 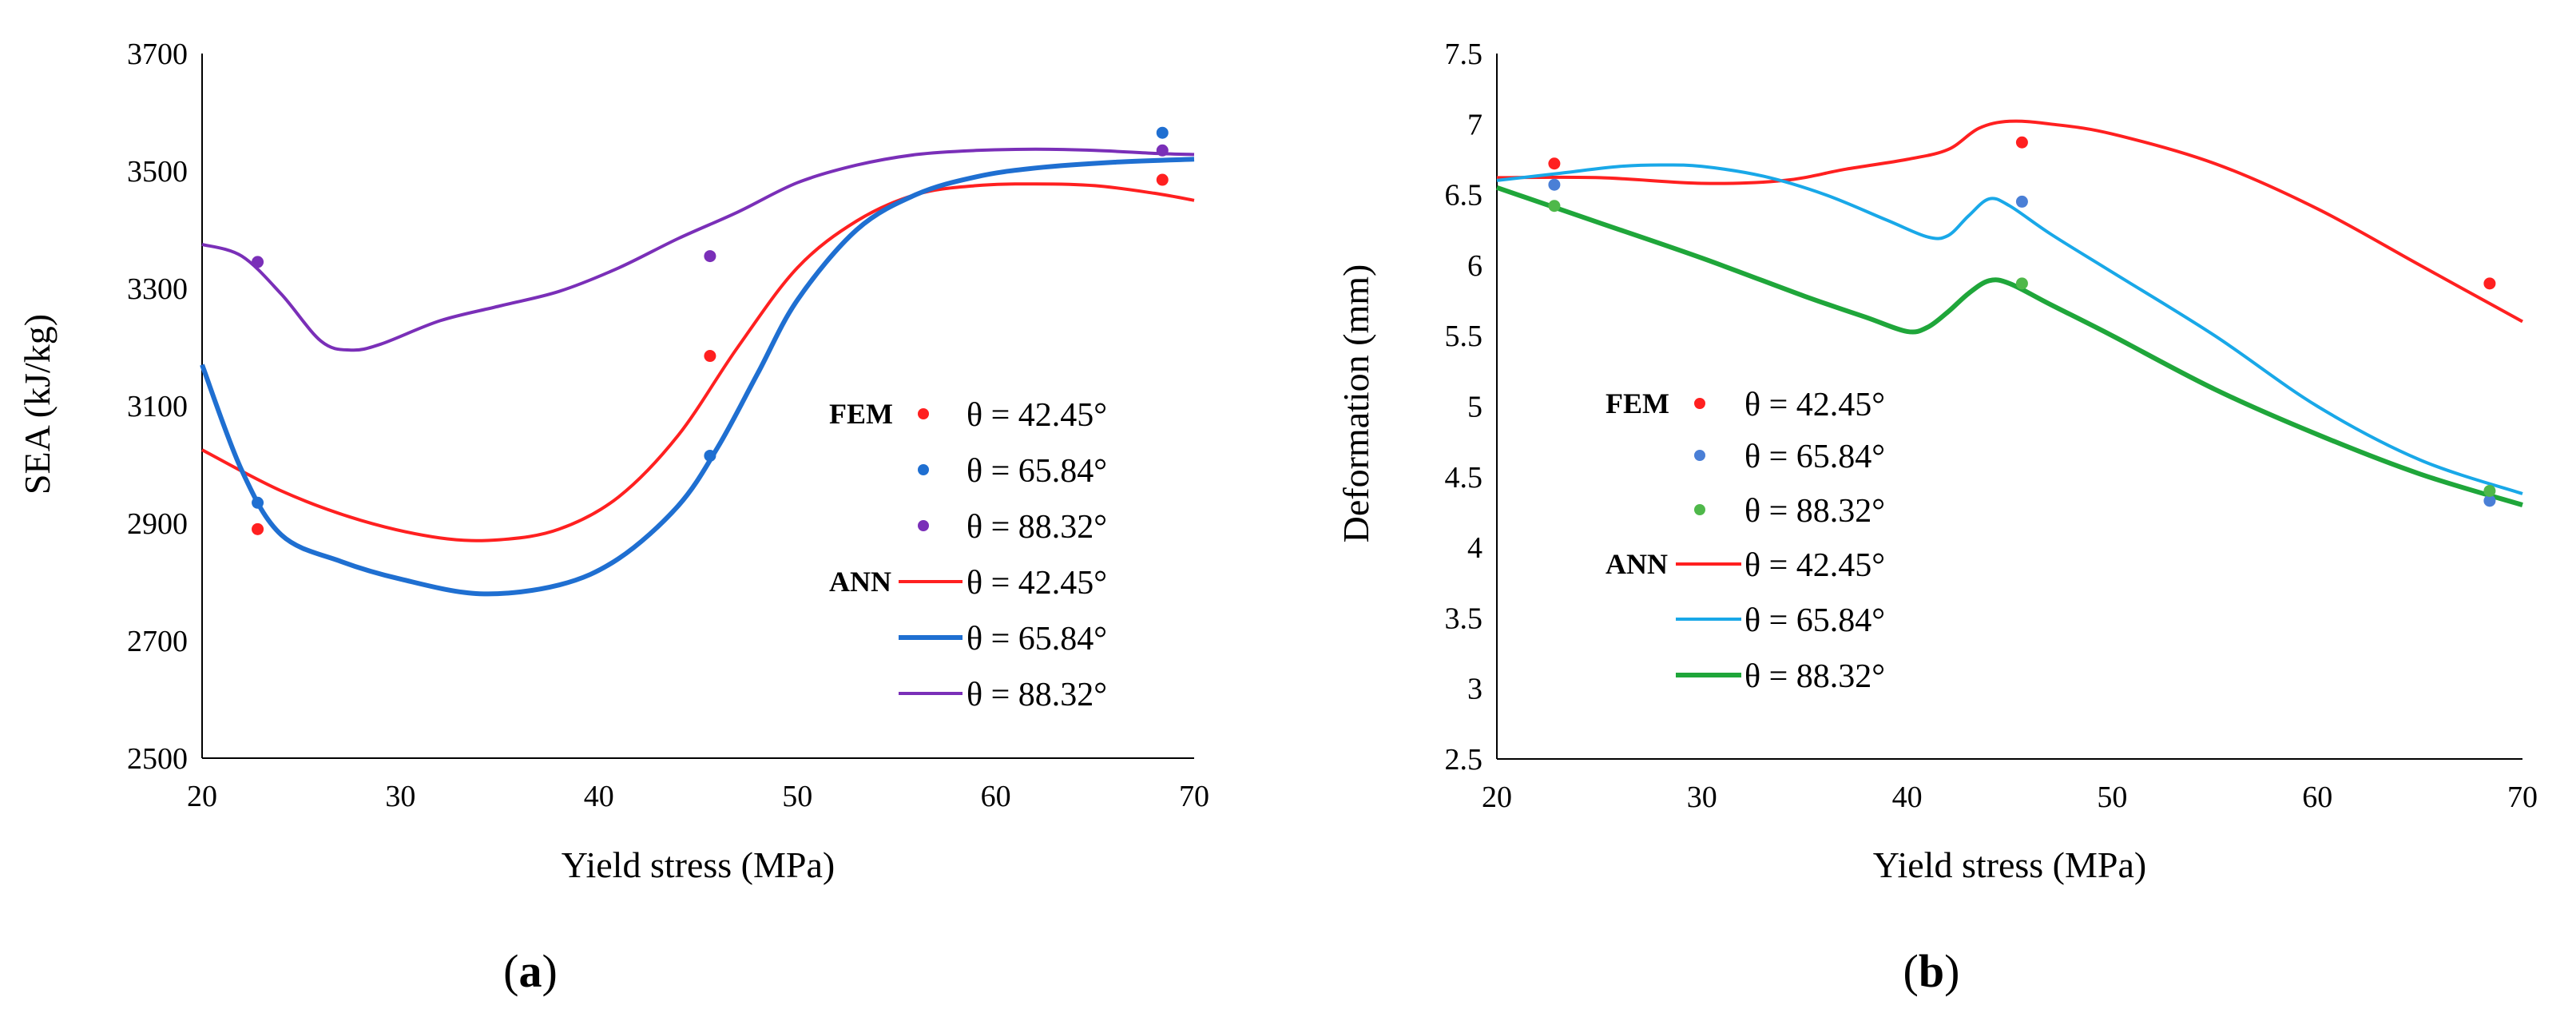 I want to click on panel-b-x-tick-label: 40, so click(x=1907, y=797).